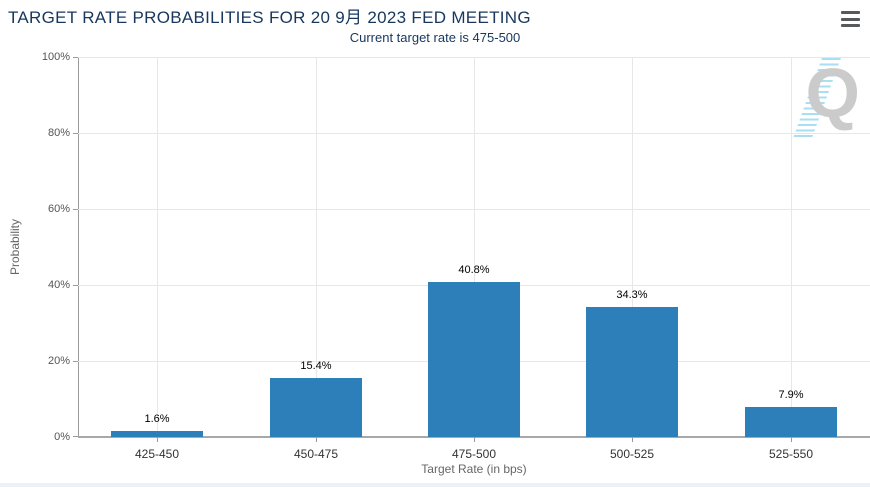 This screenshot has height=487, width=870. Describe the element at coordinates (435, 485) in the screenshot. I see `bottom-edge-divider` at that location.